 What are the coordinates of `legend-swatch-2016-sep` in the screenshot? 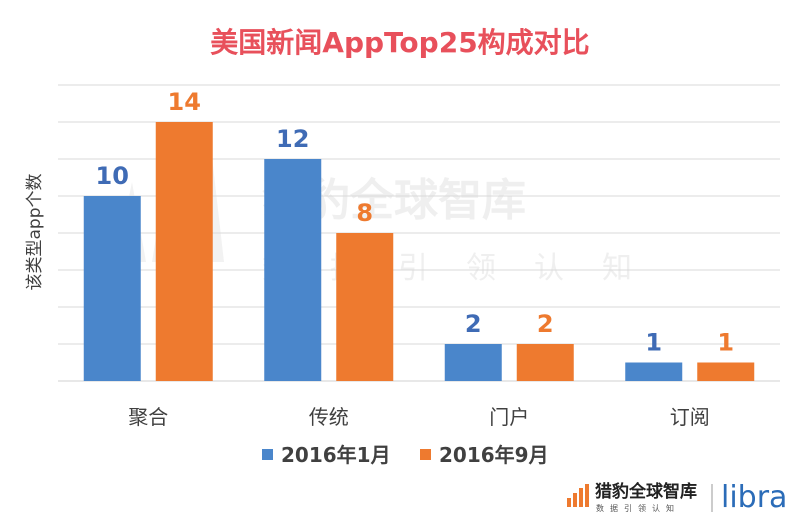 It's located at (425, 454).